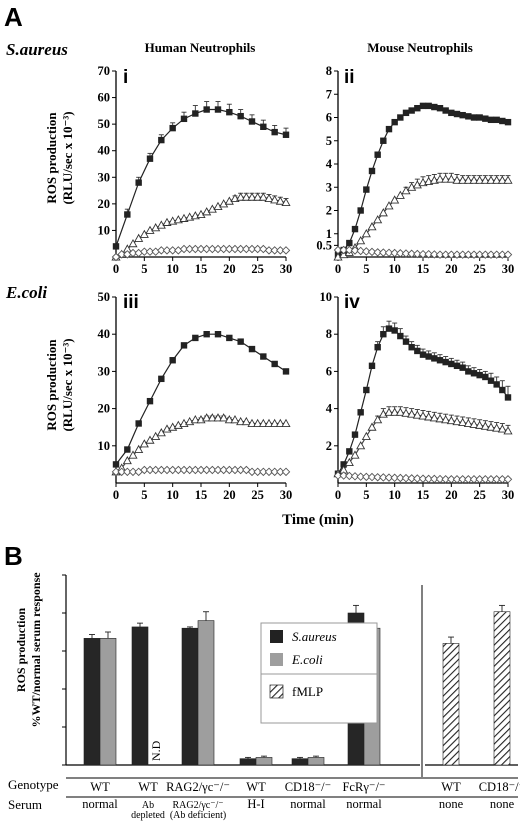  I want to click on x-tick-label-i: 25, so click(257, 269).